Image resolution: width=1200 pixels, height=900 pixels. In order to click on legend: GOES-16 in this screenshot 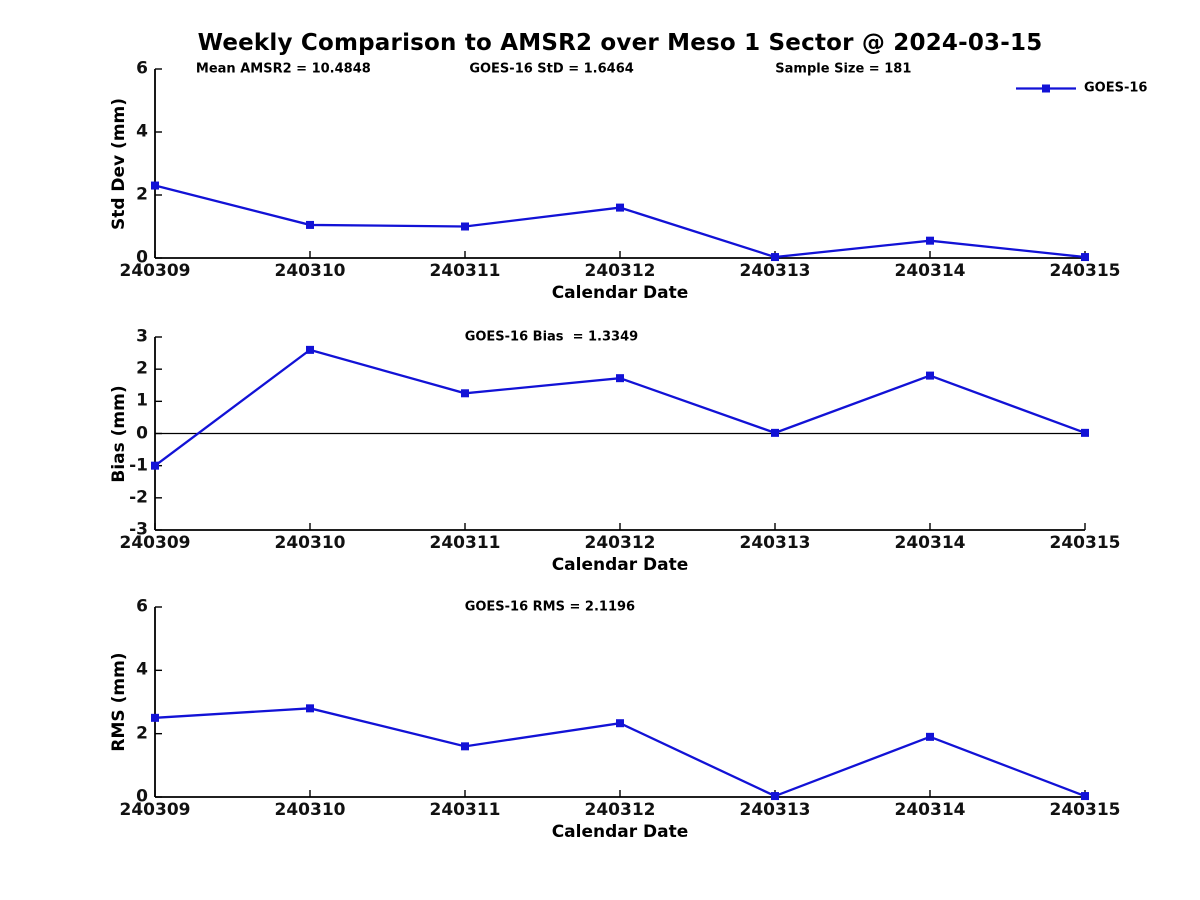, I will do `click(1081, 88)`.